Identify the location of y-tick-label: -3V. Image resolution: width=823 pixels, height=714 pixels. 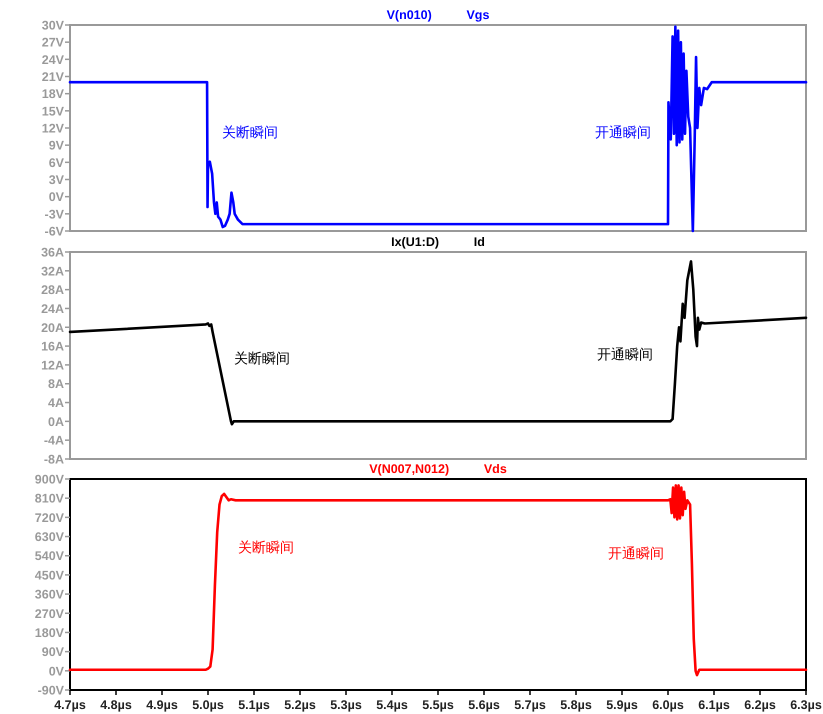
(54, 214).